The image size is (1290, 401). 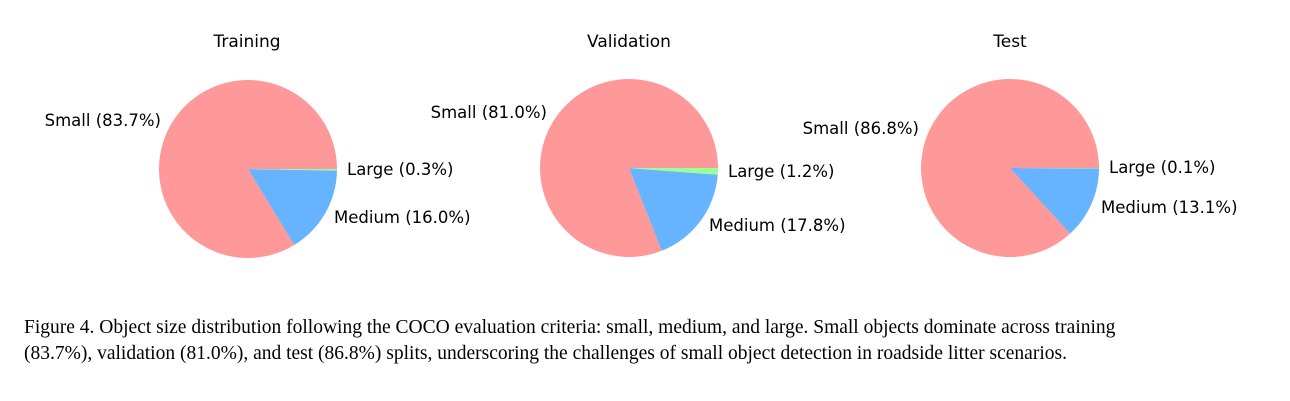 I want to click on pie-slice-medium-test, so click(x=1054, y=201).